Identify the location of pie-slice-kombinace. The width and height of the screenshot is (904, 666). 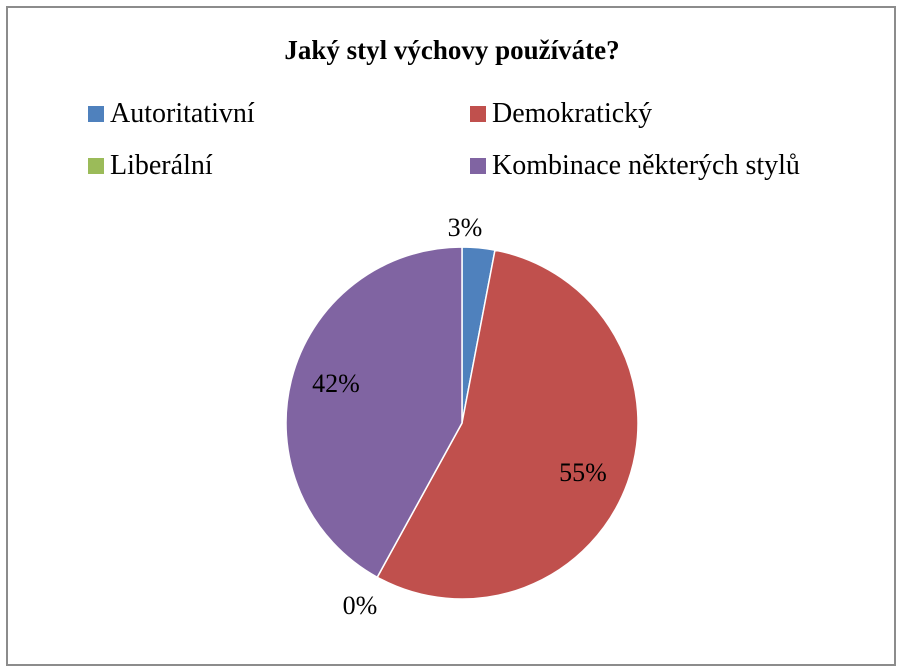
(374, 412).